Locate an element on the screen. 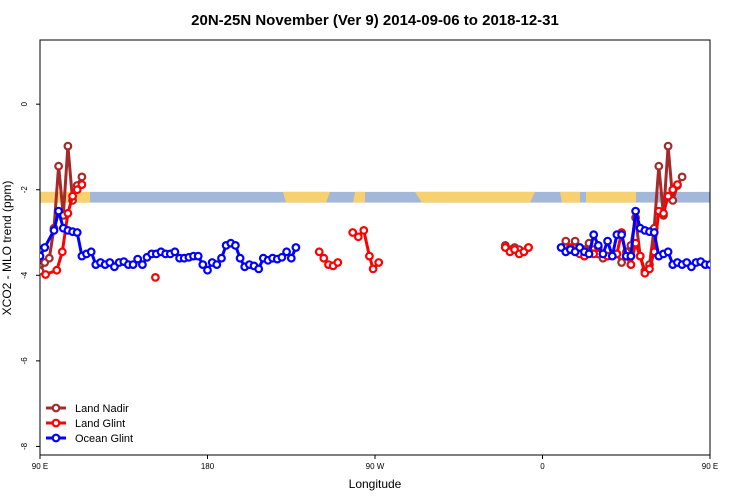 The image size is (750, 500). legend-label-ocean-glint: Ocean Glint is located at coordinates (104, 439).